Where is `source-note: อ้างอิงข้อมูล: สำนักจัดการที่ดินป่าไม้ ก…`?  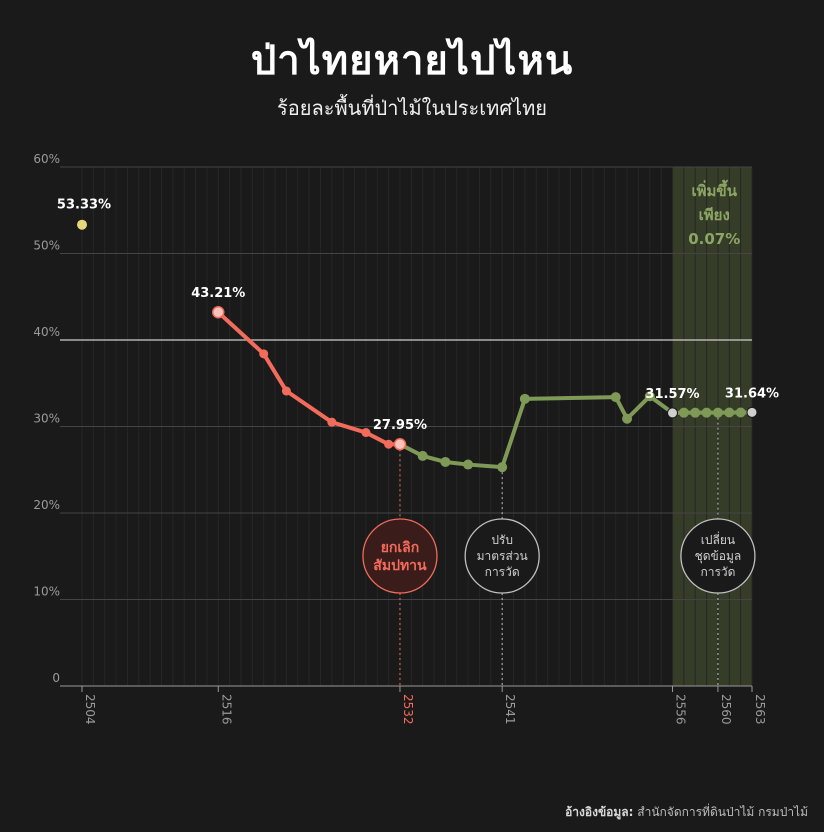 source-note: อ้างอิงข้อมูล: สำนักจัดการที่ดินป่าไม้ ก… is located at coordinates (686, 812).